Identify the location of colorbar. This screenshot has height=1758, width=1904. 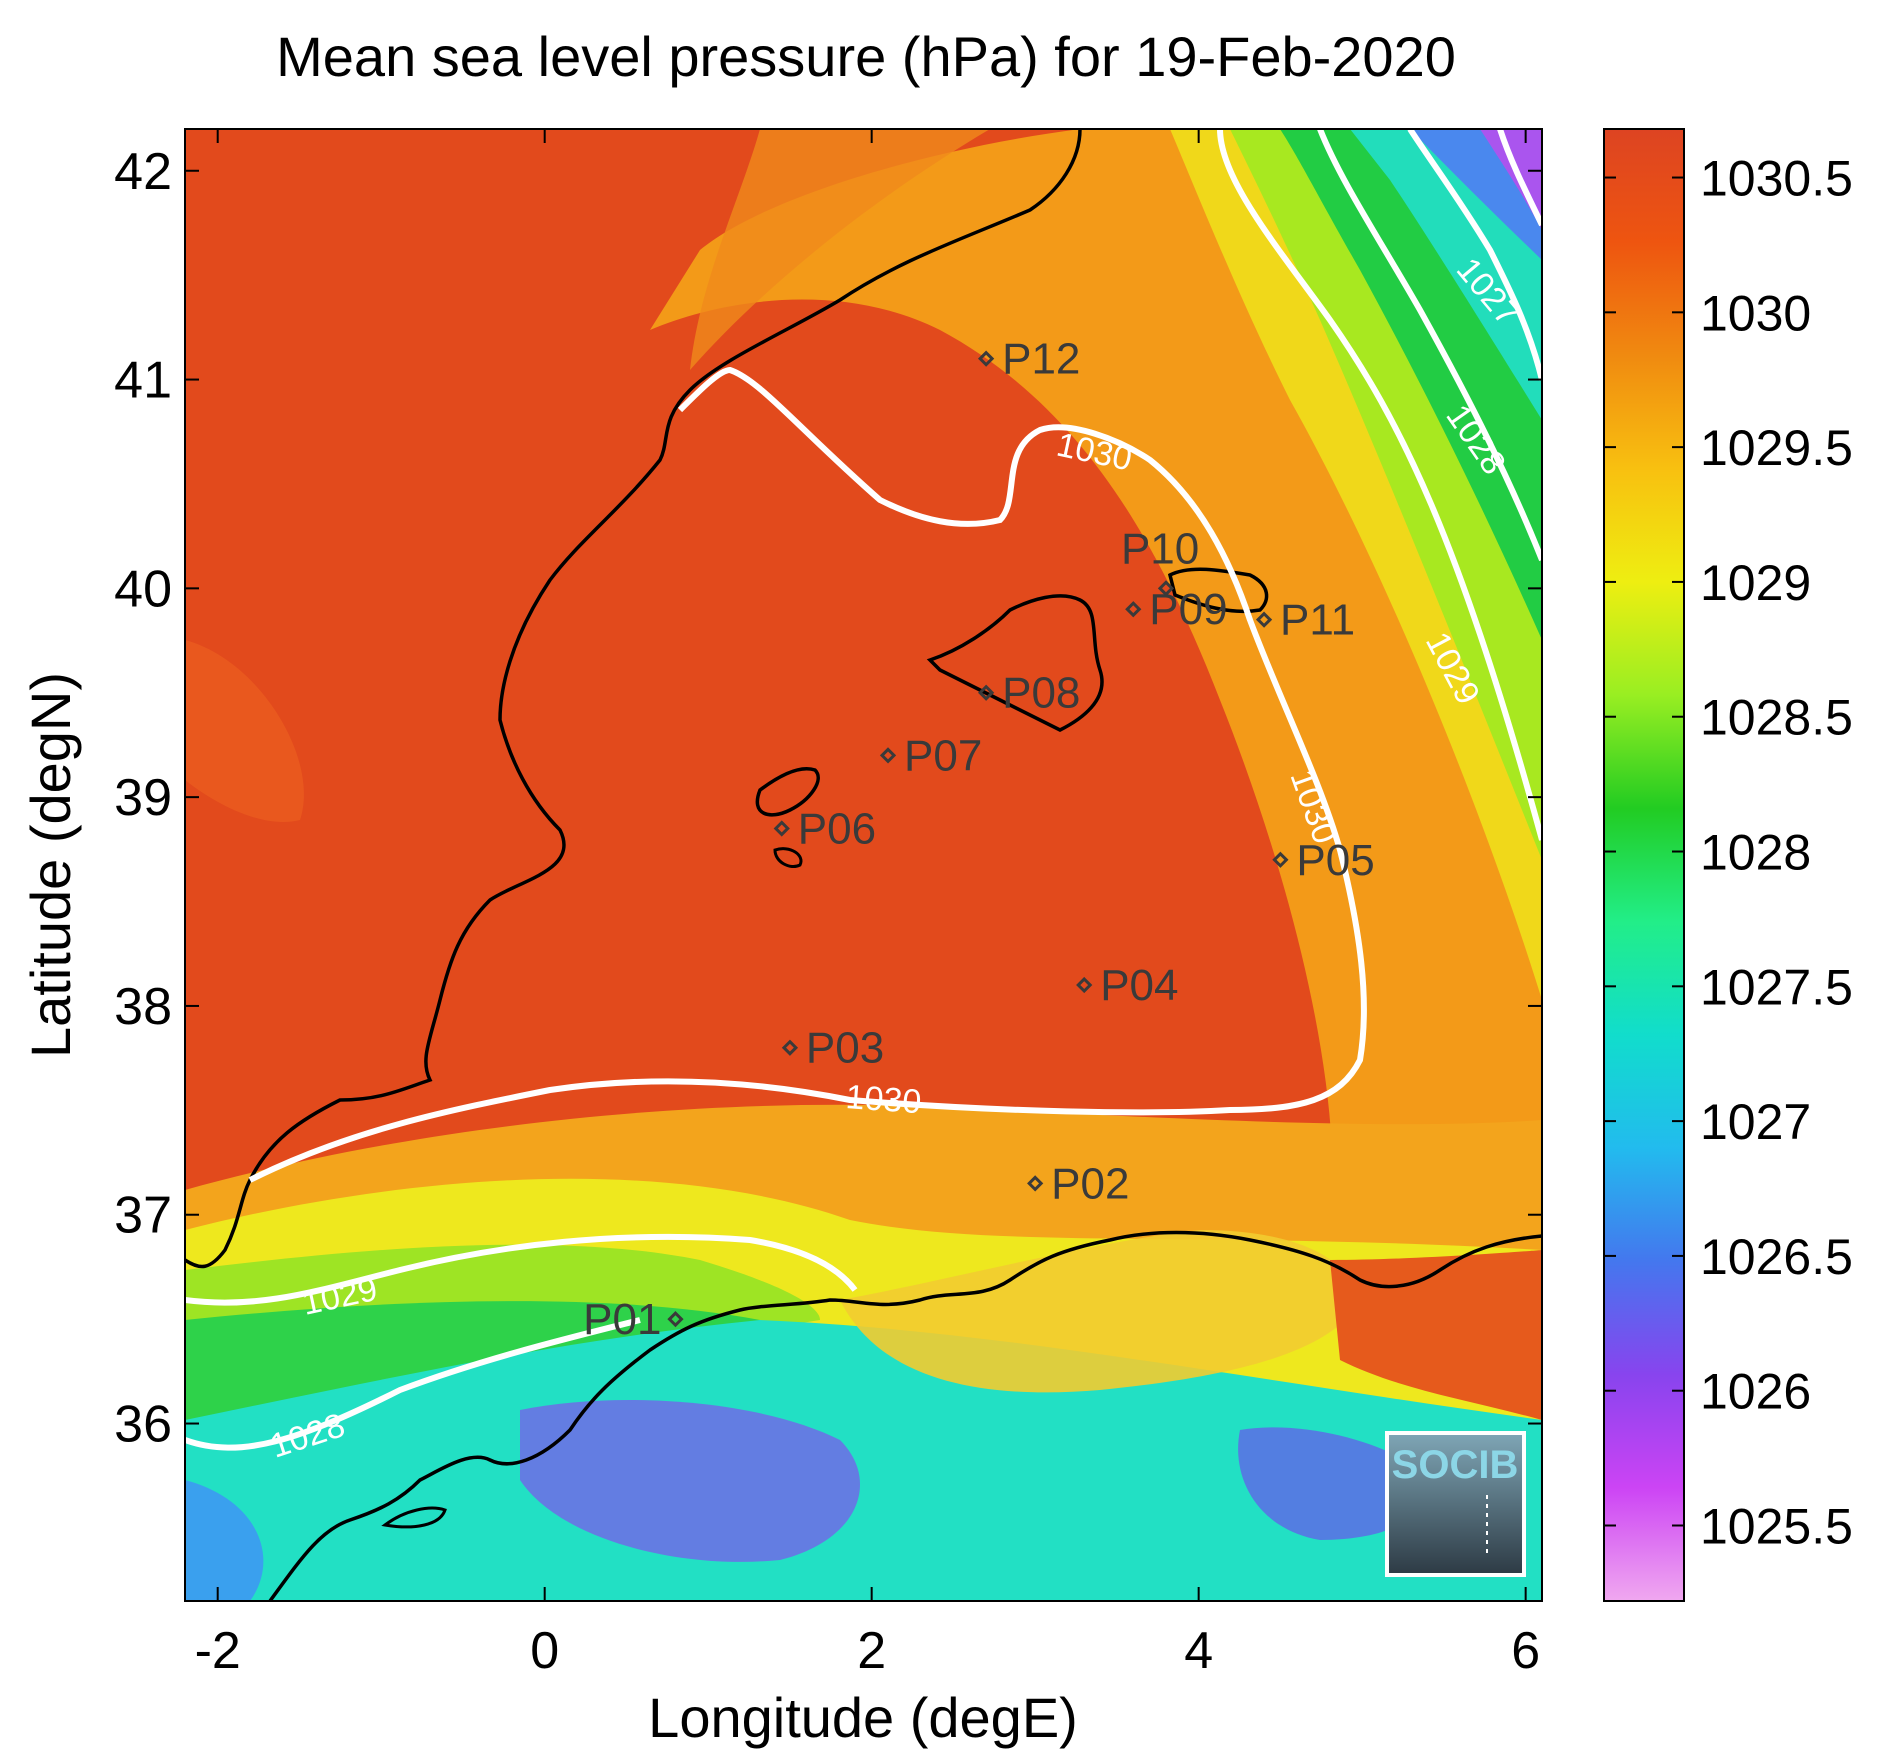
(1644, 865).